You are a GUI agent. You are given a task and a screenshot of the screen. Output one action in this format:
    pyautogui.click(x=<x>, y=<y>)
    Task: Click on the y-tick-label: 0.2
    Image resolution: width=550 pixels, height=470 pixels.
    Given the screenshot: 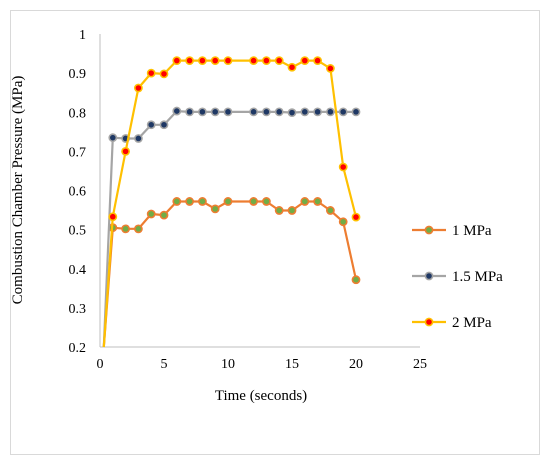 What is the action you would take?
    pyautogui.click(x=78, y=348)
    